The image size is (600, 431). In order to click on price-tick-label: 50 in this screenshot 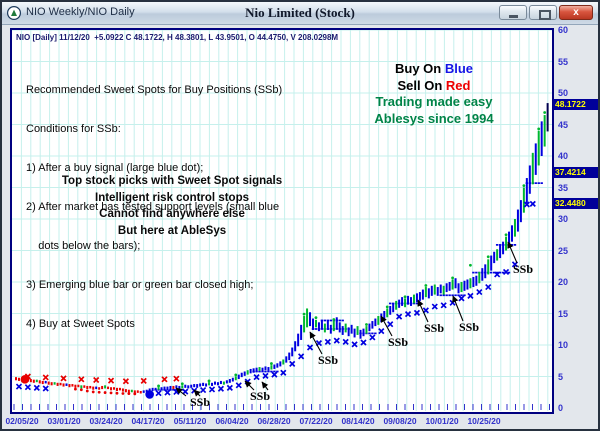, I will do `click(563, 93)`.